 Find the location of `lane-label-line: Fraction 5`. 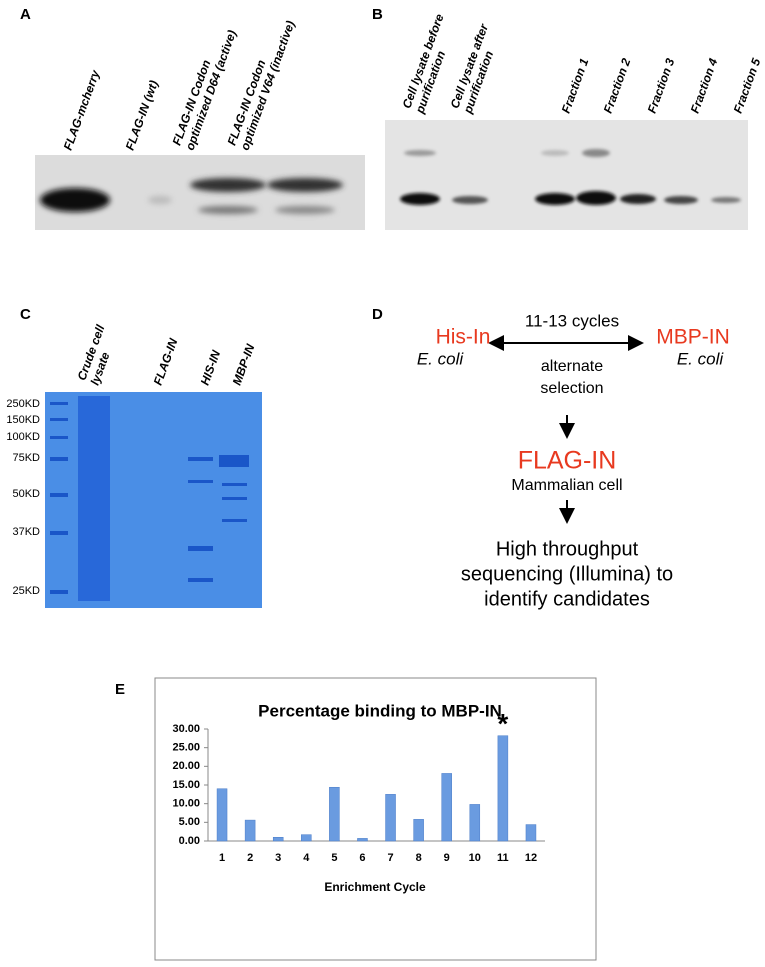

lane-label-line: Fraction 5 is located at coordinates (747, 85).